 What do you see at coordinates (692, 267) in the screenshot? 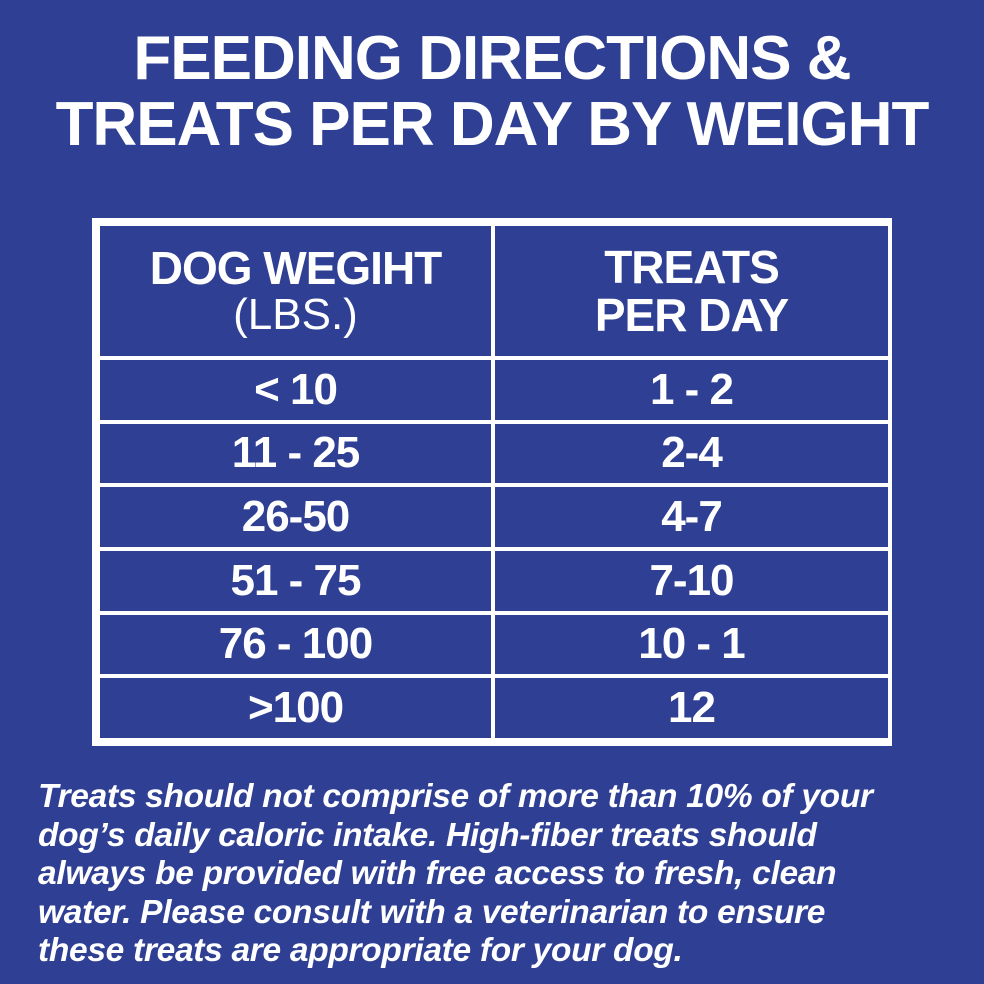
I see `header-treats-line-1: TREATS` at bounding box center [692, 267].